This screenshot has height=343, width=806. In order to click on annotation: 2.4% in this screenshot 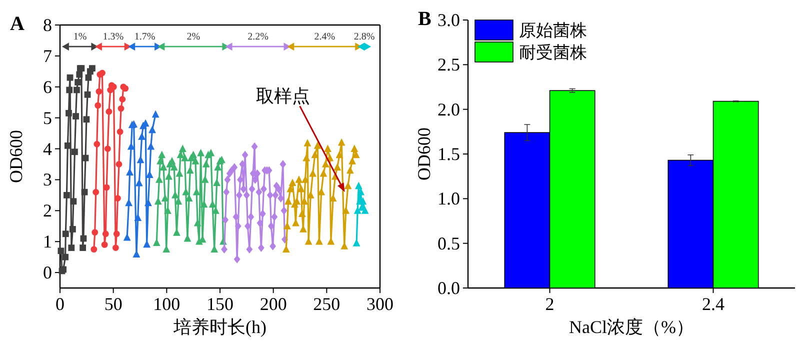, I will do `click(325, 37)`.